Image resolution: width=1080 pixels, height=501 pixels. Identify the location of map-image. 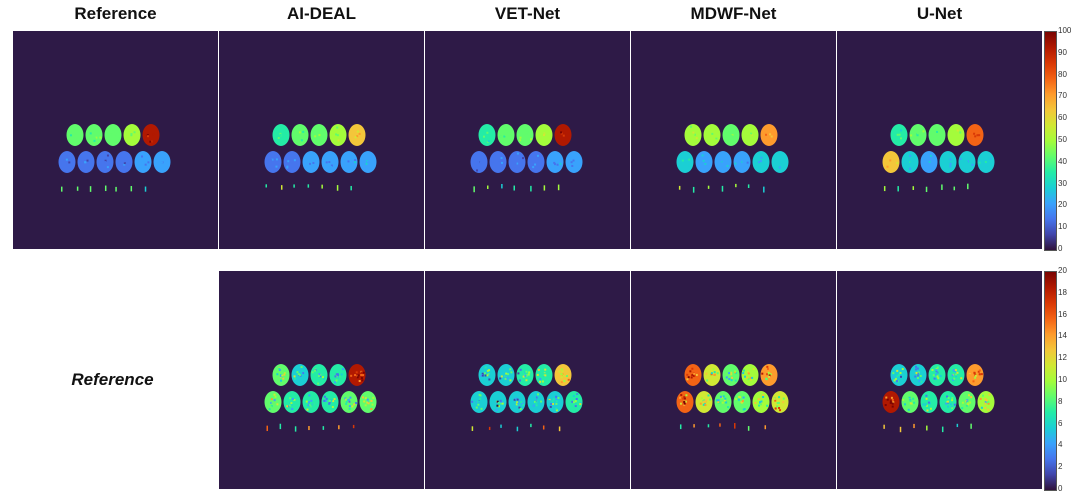
(114, 158).